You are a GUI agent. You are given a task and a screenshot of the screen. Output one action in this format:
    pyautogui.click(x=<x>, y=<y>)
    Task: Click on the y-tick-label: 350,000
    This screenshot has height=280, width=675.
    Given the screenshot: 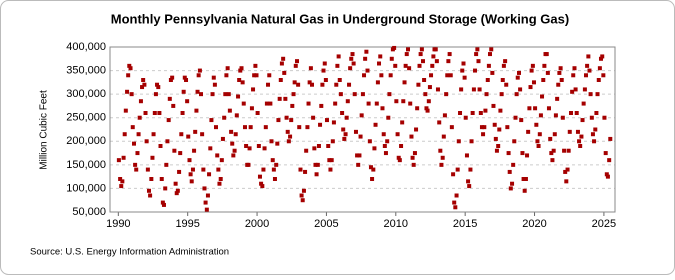 What is the action you would take?
    pyautogui.click(x=86, y=70)
    